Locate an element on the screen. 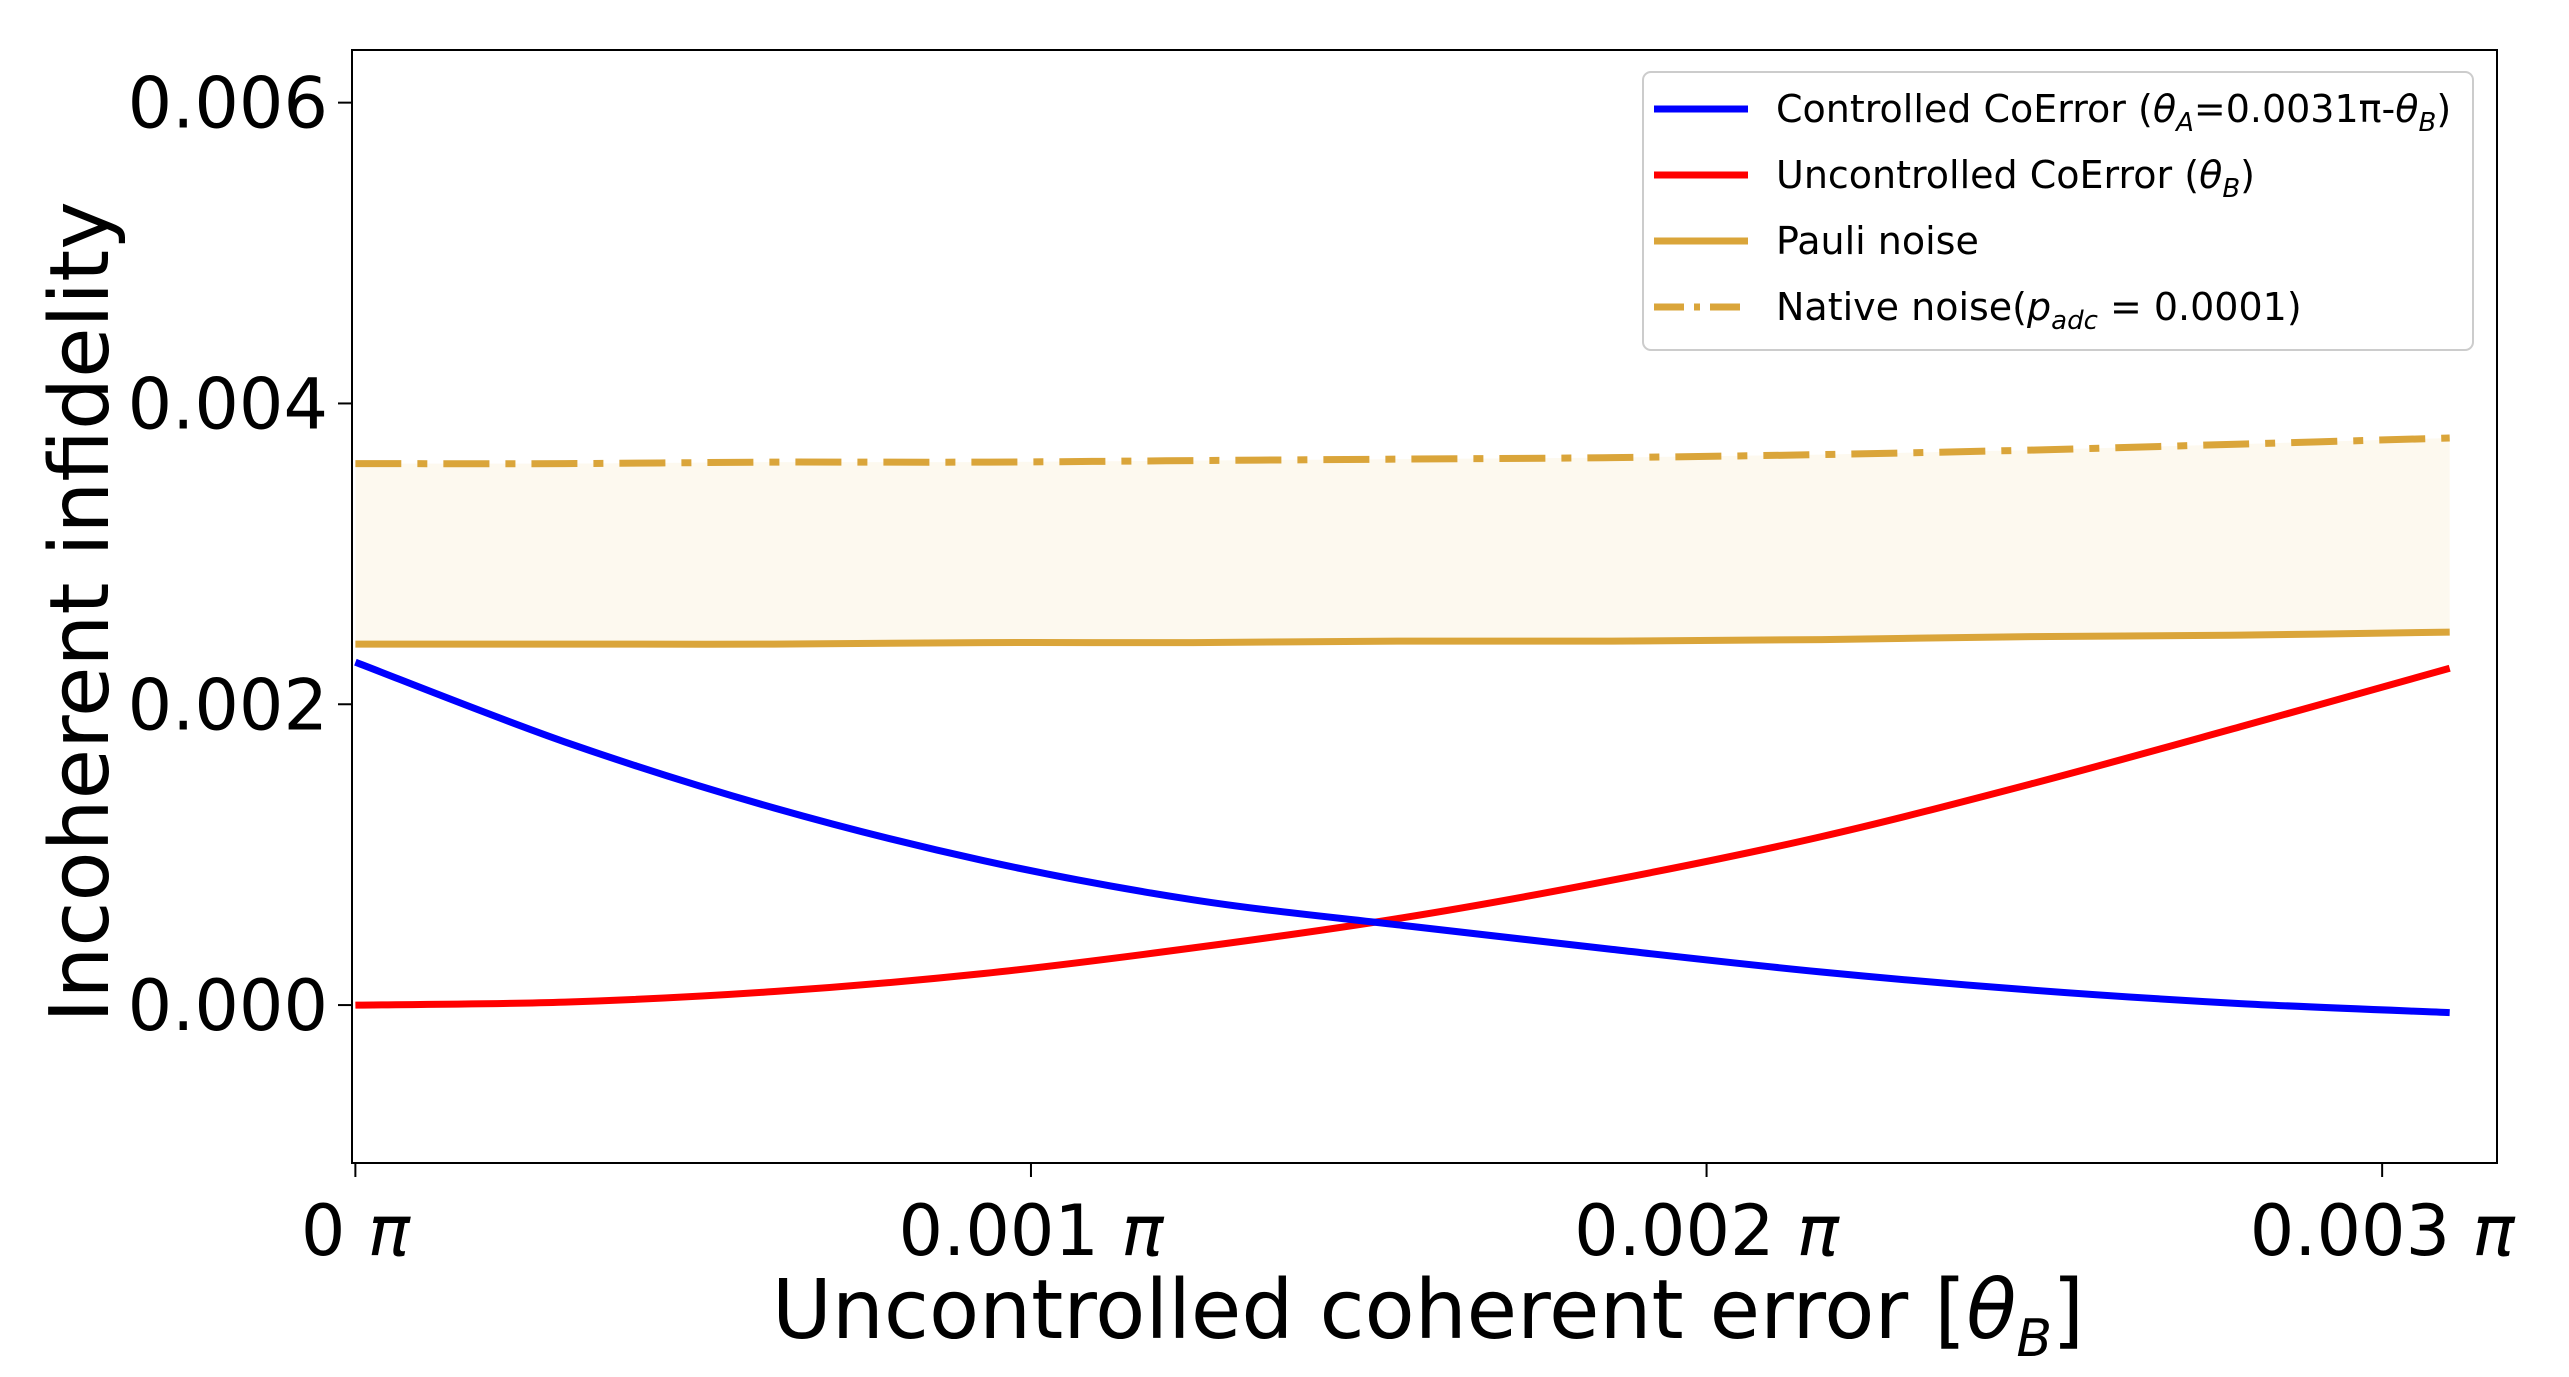 This screenshot has width=2569, height=1377. legend-label-native: Native noise(padc = 0.0001) is located at coordinates (2039, 310).